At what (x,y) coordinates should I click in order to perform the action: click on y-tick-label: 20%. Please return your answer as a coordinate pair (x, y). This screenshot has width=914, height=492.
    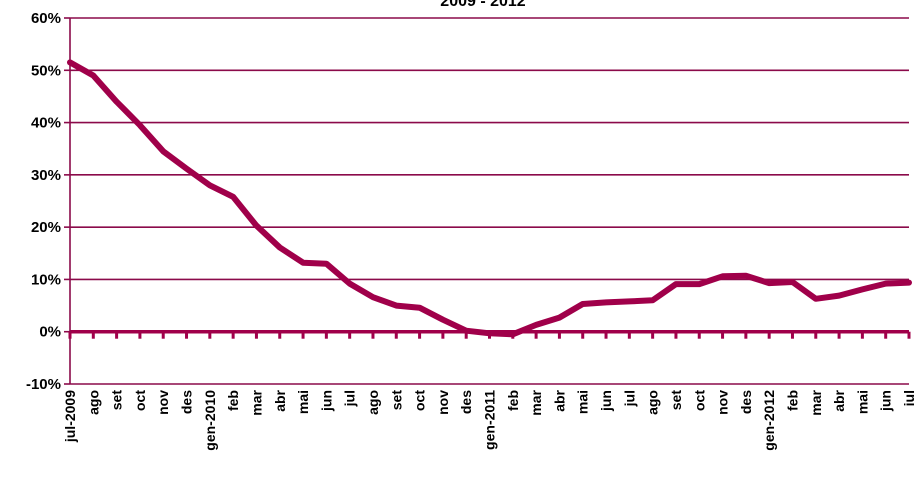
    Looking at the image, I should click on (46, 227).